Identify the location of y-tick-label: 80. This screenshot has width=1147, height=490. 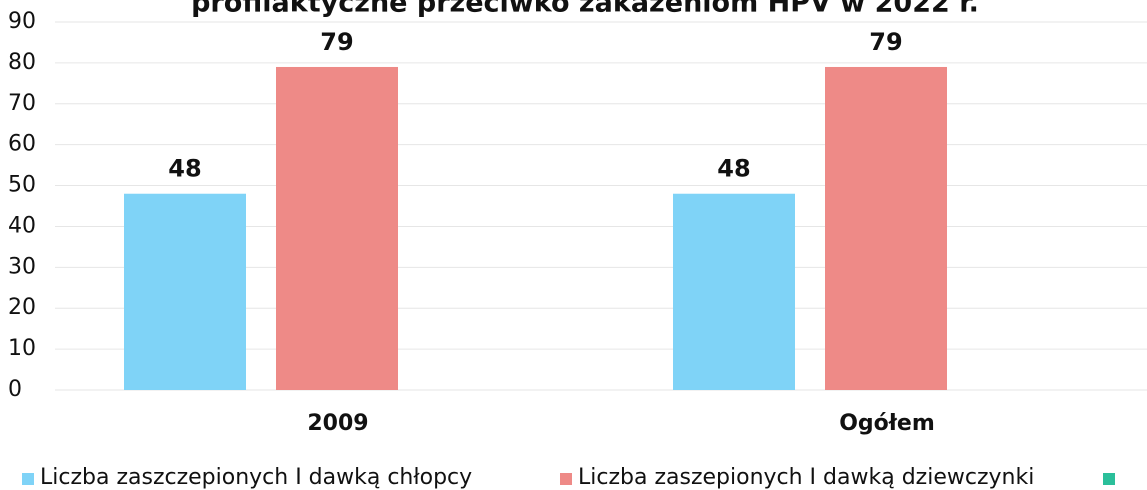
(22, 62).